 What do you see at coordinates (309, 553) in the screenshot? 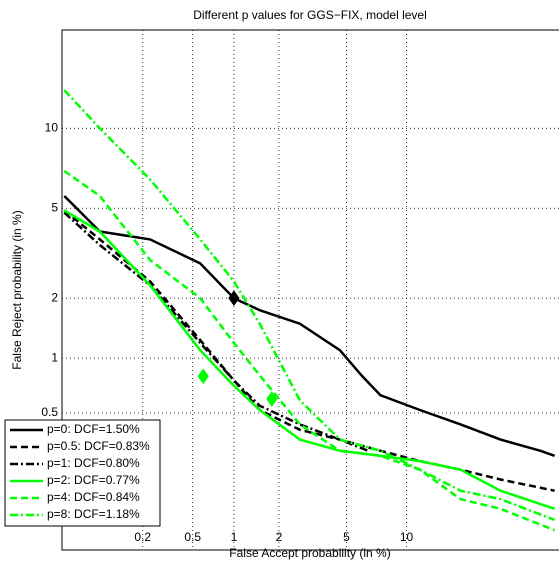
I see `x-axis-label: False Accept probability (in %)` at bounding box center [309, 553].